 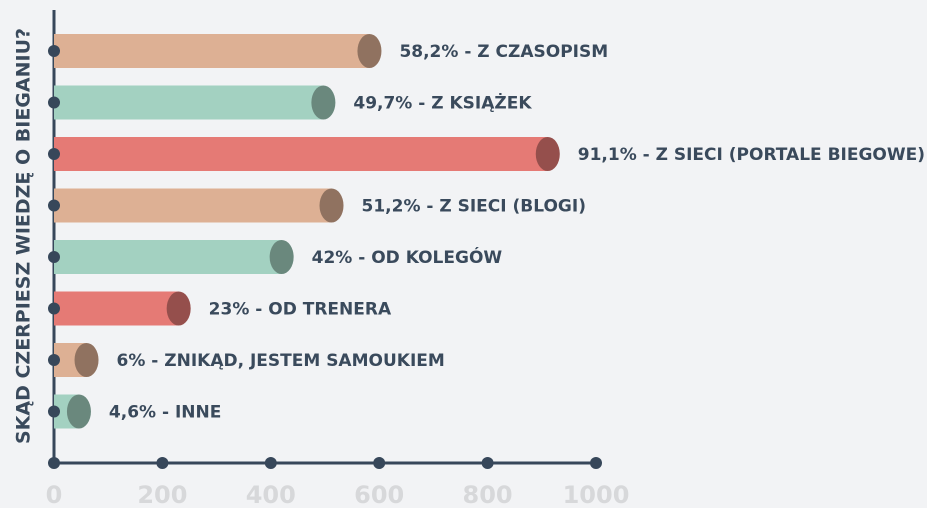 I want to click on y-axis-label: SKĄD CZERPIESZ WIEDZĘ O BIEGANIU?, so click(x=24, y=236).